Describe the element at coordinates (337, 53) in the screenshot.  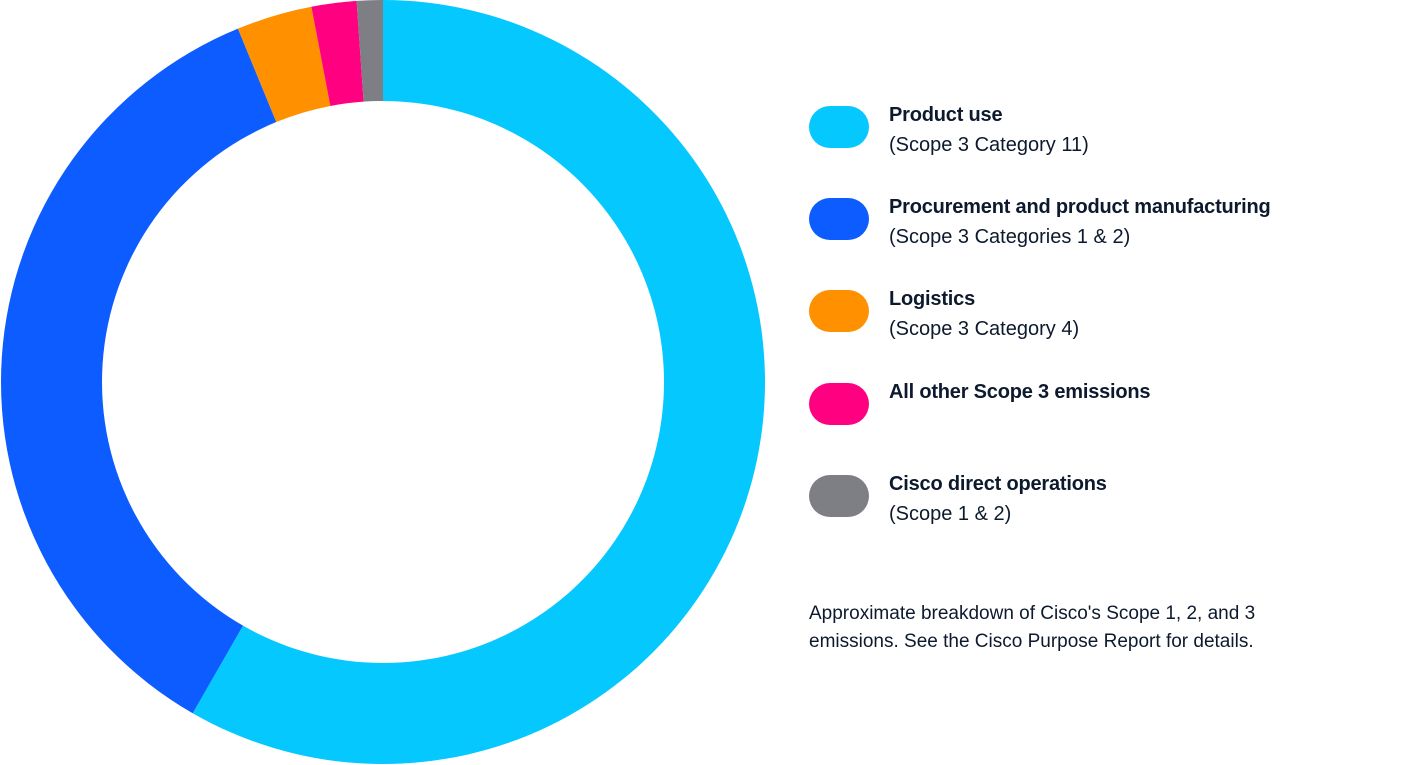
I see `donut-slice-all-other-scope-3-emissions` at that location.